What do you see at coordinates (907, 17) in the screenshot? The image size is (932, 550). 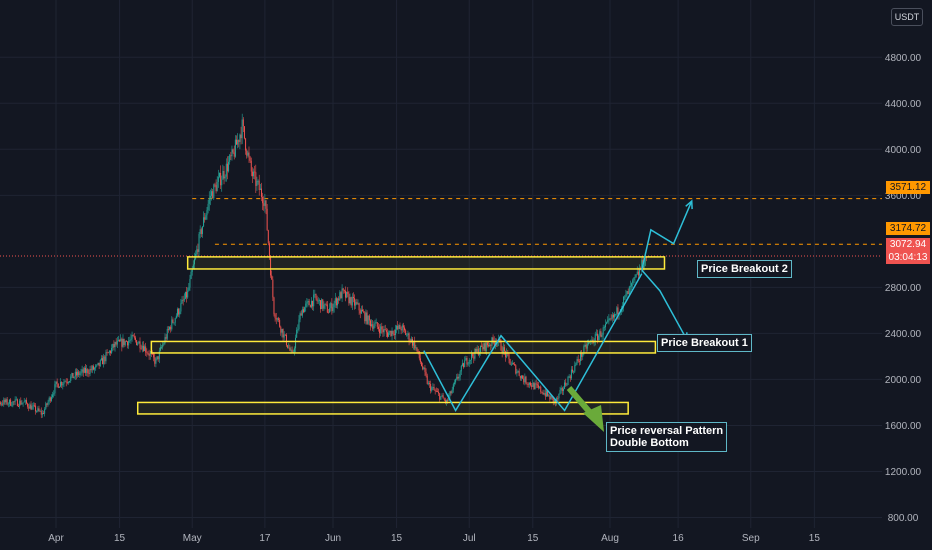 I see `currency-button: USDT` at bounding box center [907, 17].